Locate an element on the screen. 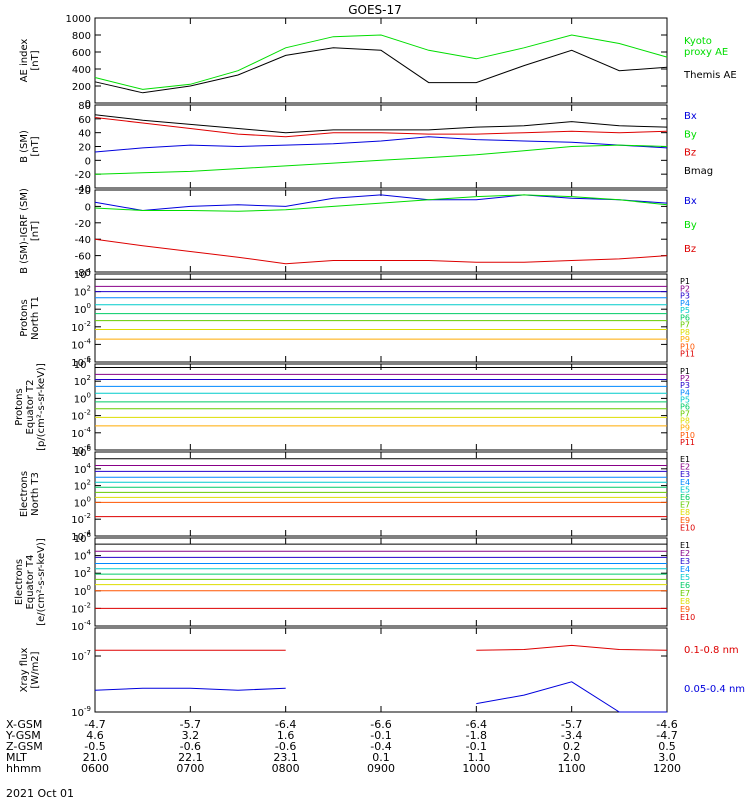 This screenshot has height=800, width=750. y-tick-label: 10⁻⁷ is located at coordinates (81, 656).